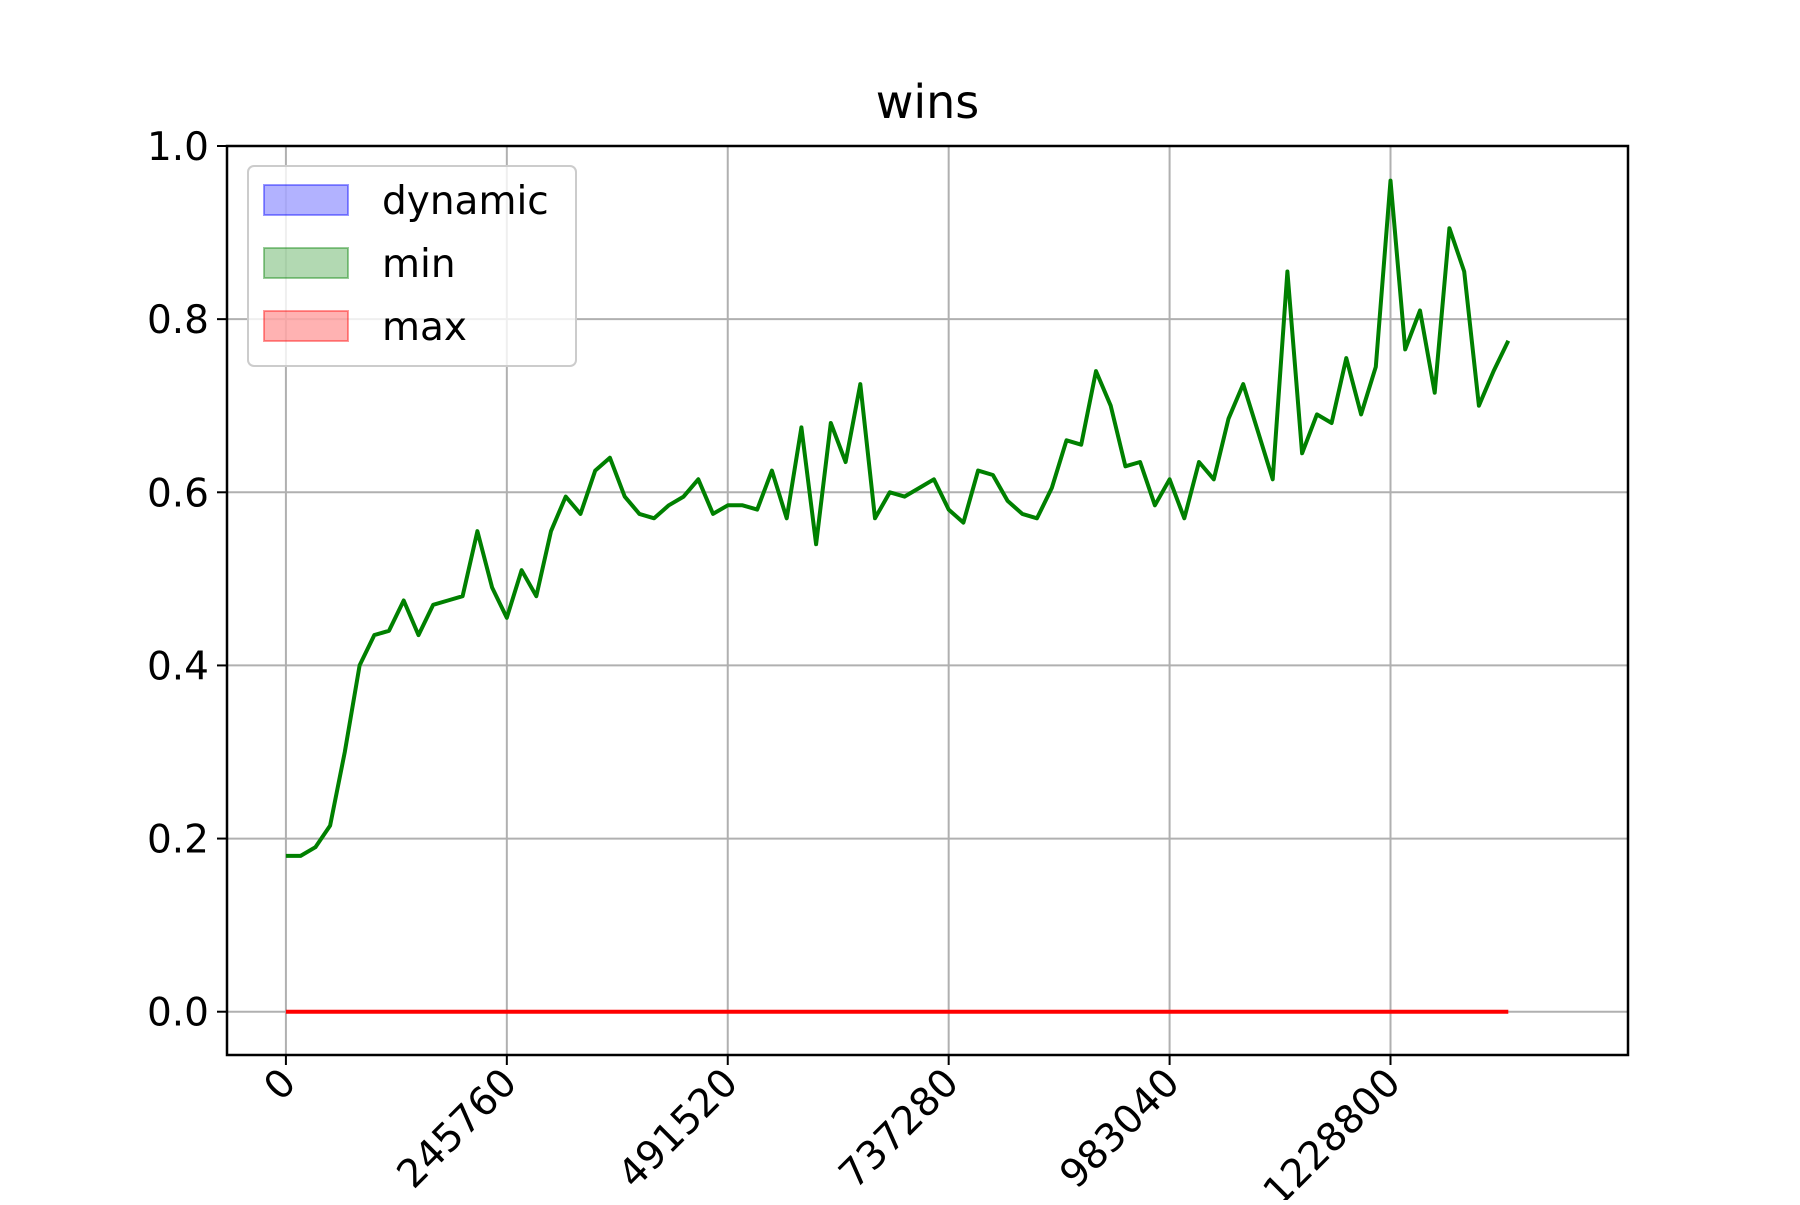 This screenshot has width=1800, height=1205. I want to click on y-tick-label: 0.6, so click(178, 493).